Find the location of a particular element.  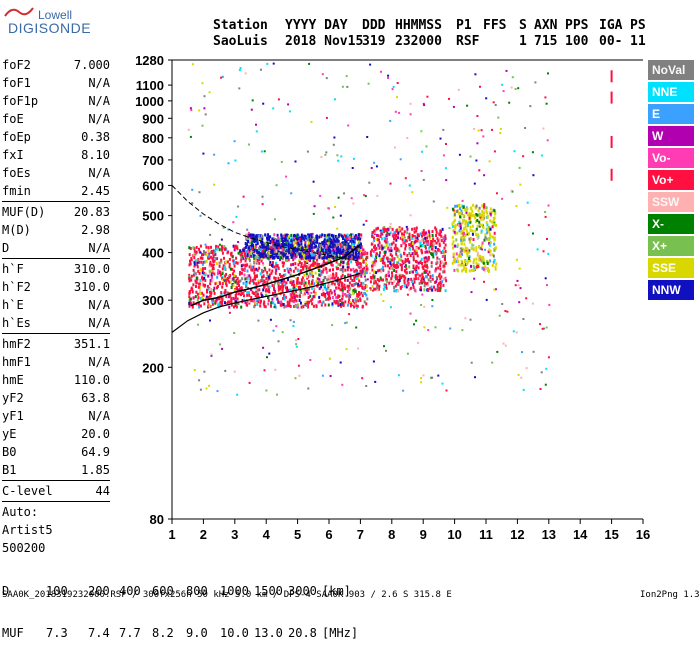

param-row: D N/A is located at coordinates (56, 248).